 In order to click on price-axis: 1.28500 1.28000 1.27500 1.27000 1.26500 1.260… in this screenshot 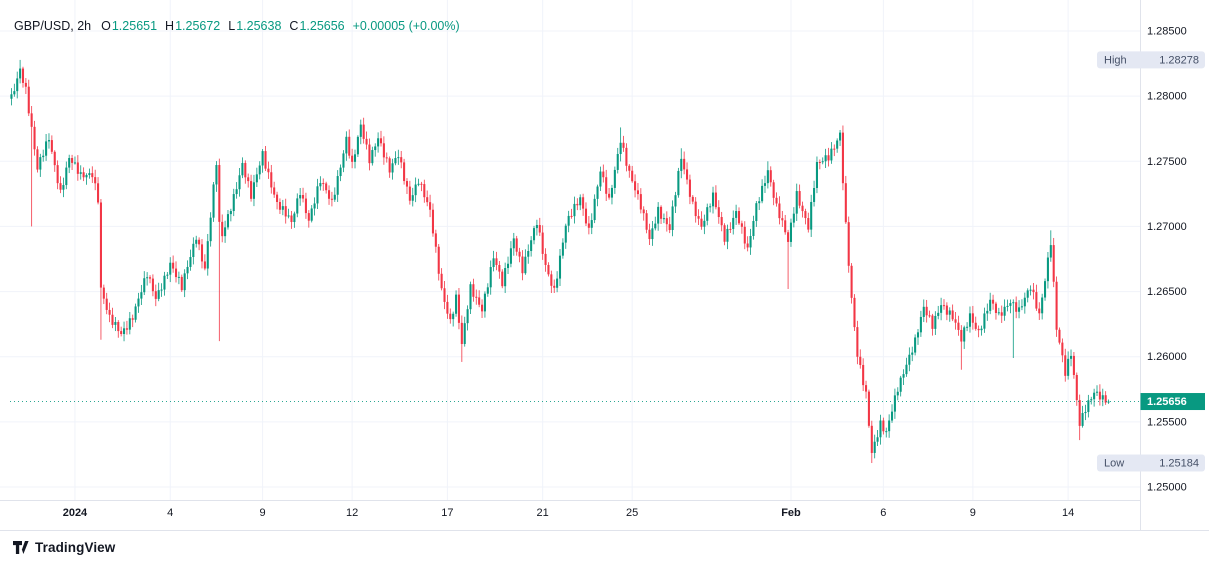, I will do `click(1167, 260)`.